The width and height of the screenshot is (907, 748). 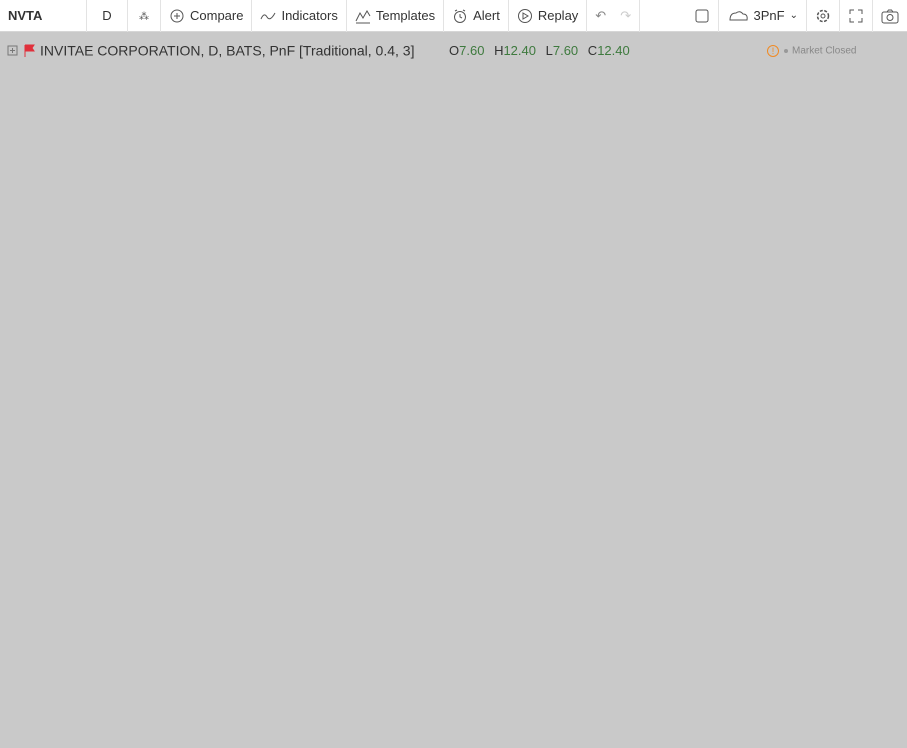 I want to click on compare-symbol-icon: ⁂, so click(x=144, y=16).